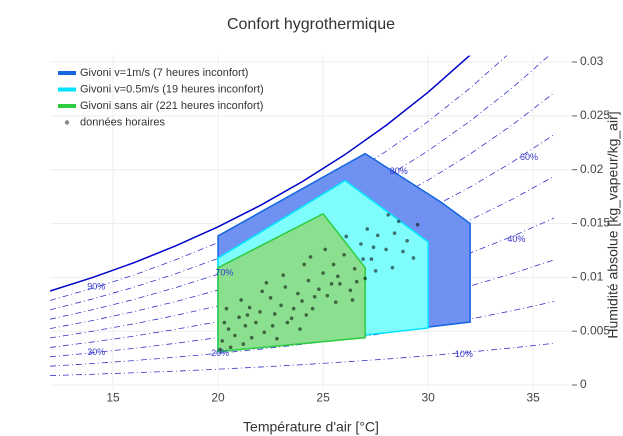 The height and width of the screenshot is (436, 623). Describe the element at coordinates (164, 73) in the screenshot. I see `legend-label: Givoni v=1m/s (7 heures inconfort)` at that location.